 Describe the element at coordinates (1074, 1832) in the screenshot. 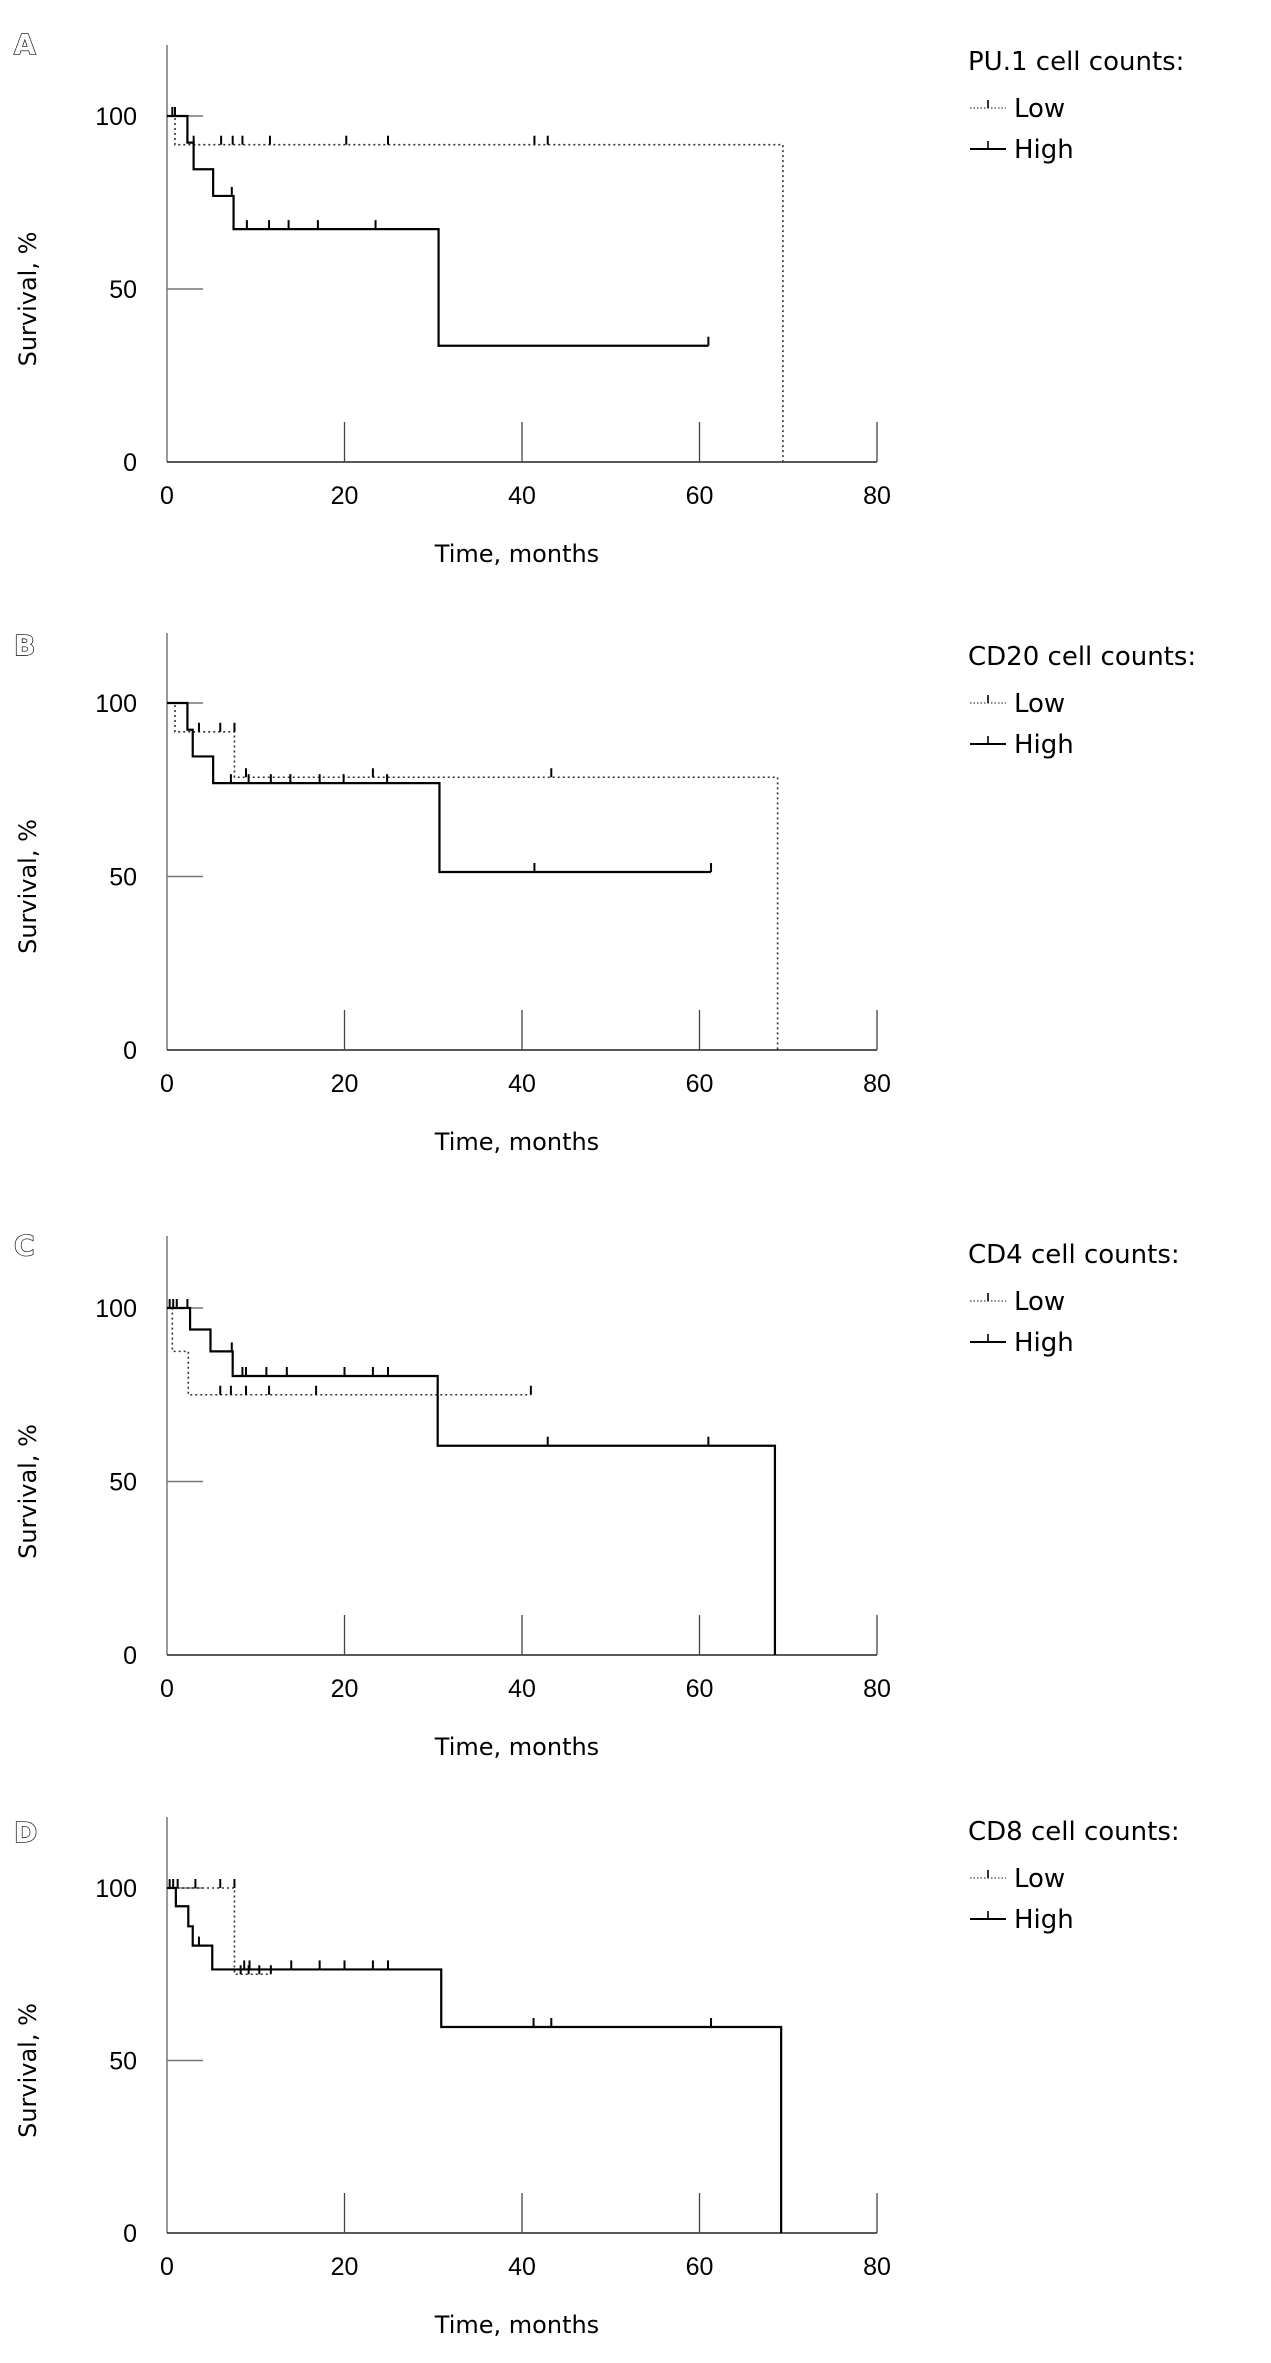

I see `legend-title: CD8 cell counts:` at that location.